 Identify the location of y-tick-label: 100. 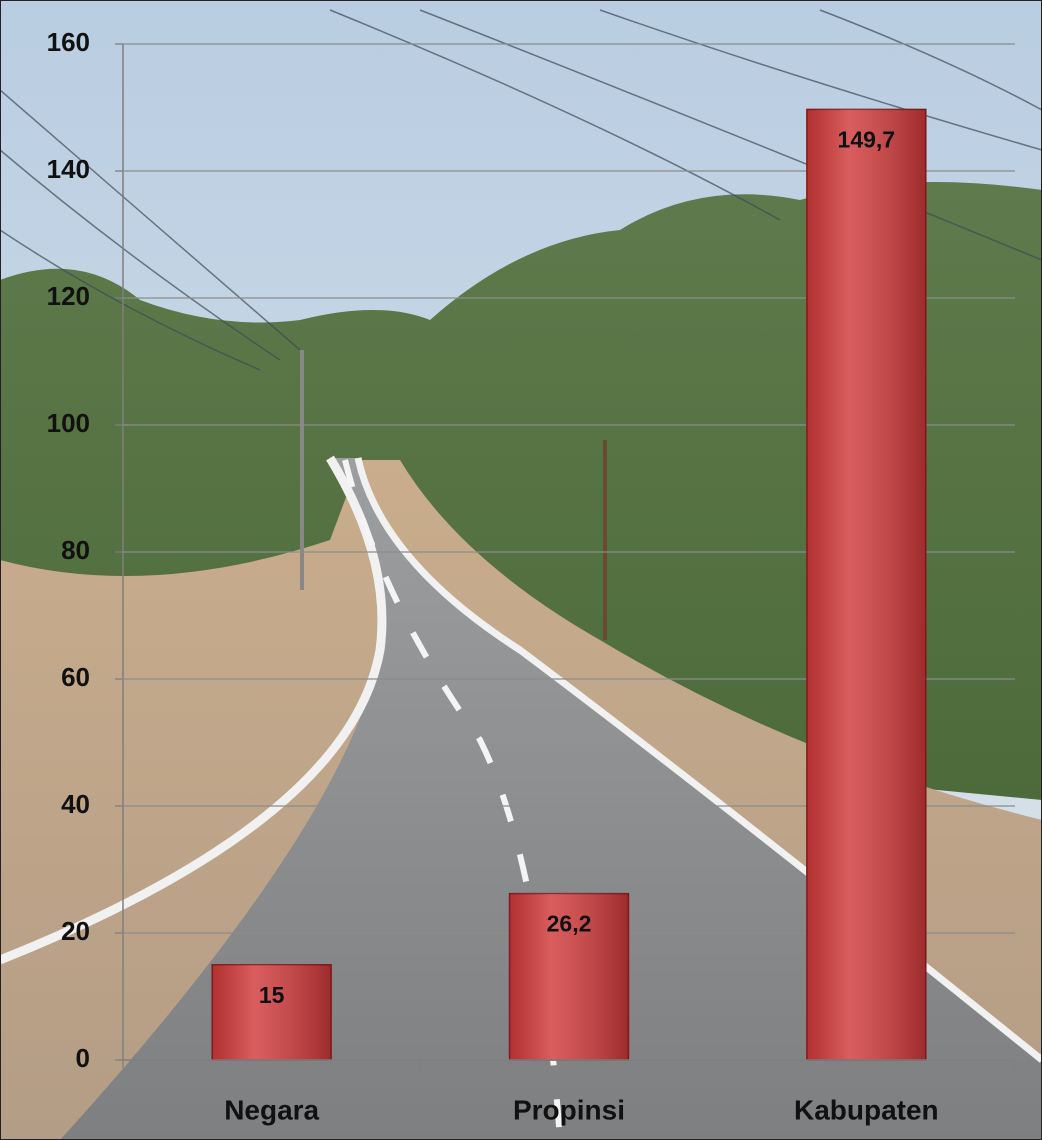
(68, 423).